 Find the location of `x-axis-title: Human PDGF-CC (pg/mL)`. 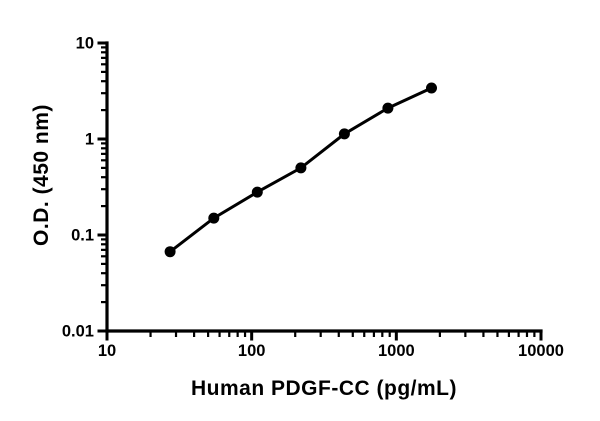

x-axis-title: Human PDGF-CC (pg/mL) is located at coordinates (324, 388).